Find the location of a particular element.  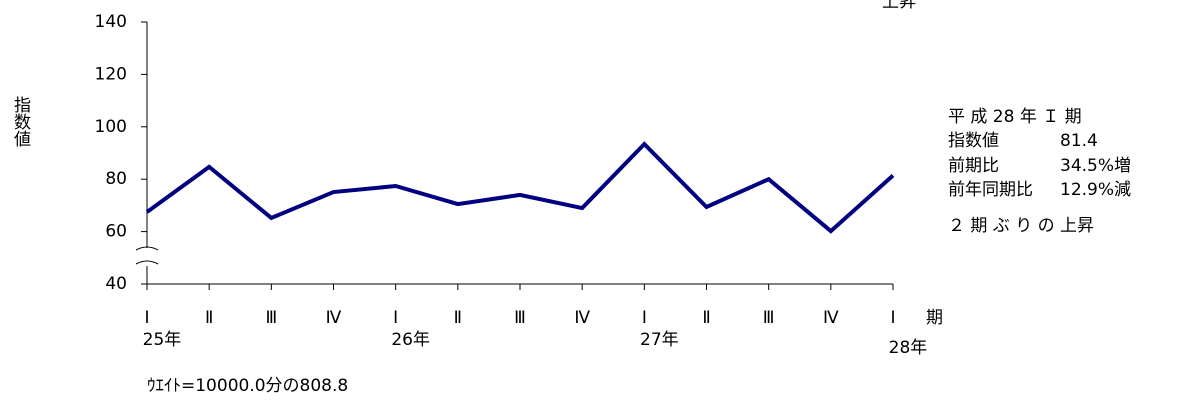

summary-text: 平 成 28 年 Ｉ 期 is located at coordinates (1015, 117).